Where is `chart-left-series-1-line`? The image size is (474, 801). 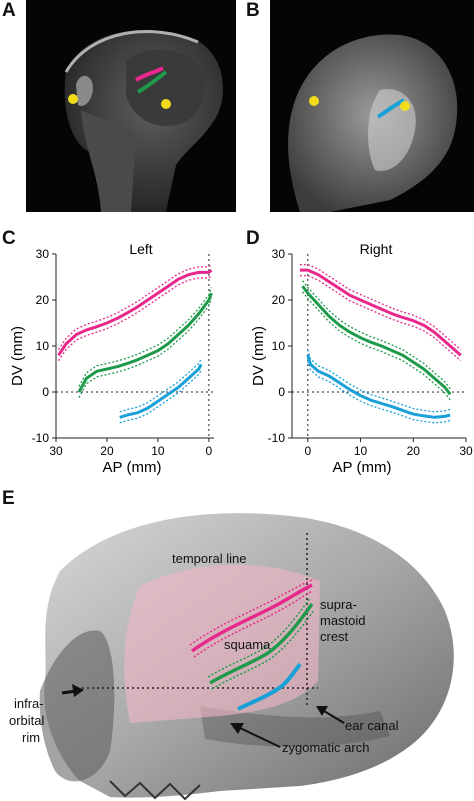 chart-left-series-1-line is located at coordinates (145, 342).